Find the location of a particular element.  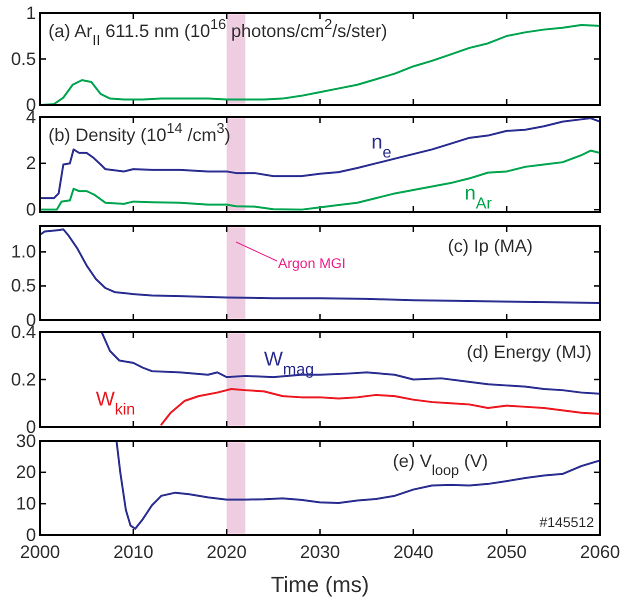

y-tick-label: 0.2 is located at coordinates (23, 379).